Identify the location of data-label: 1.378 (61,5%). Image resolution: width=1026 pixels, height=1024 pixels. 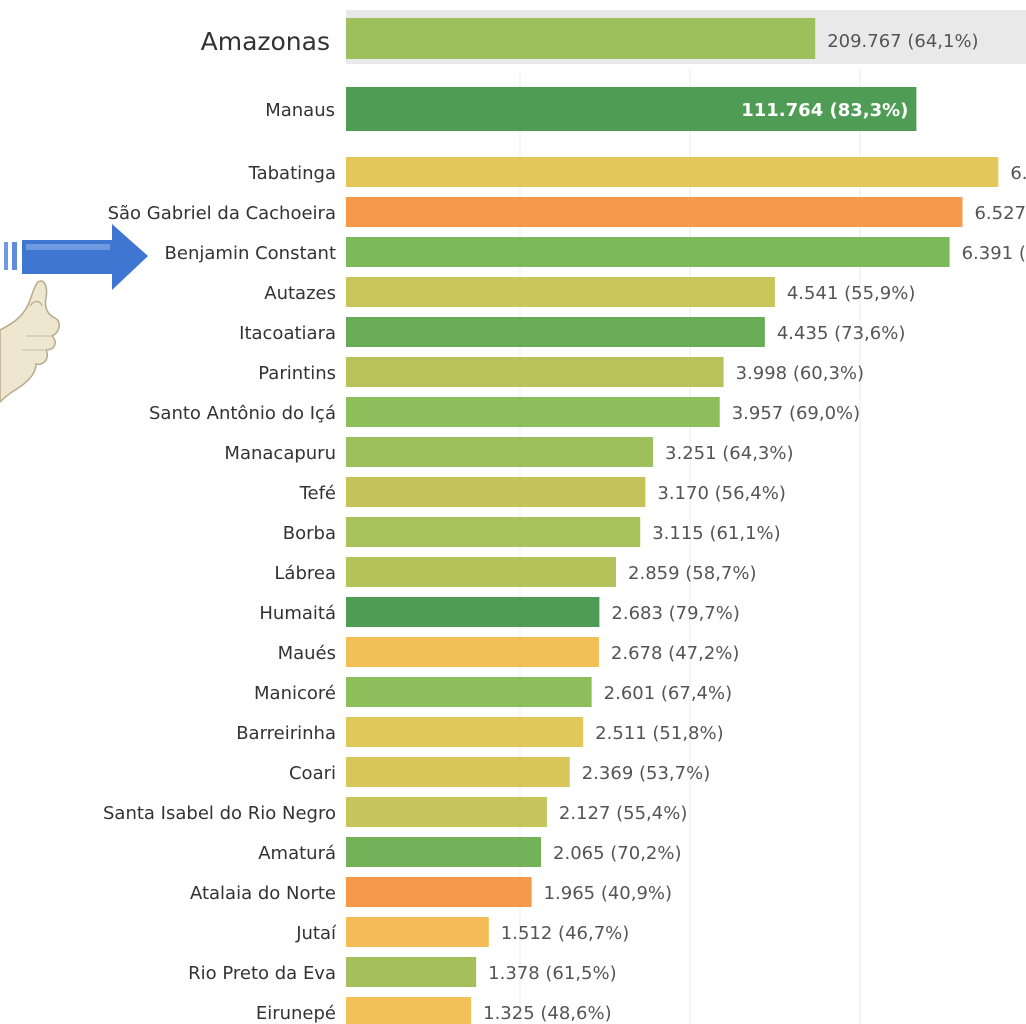
(552, 973).